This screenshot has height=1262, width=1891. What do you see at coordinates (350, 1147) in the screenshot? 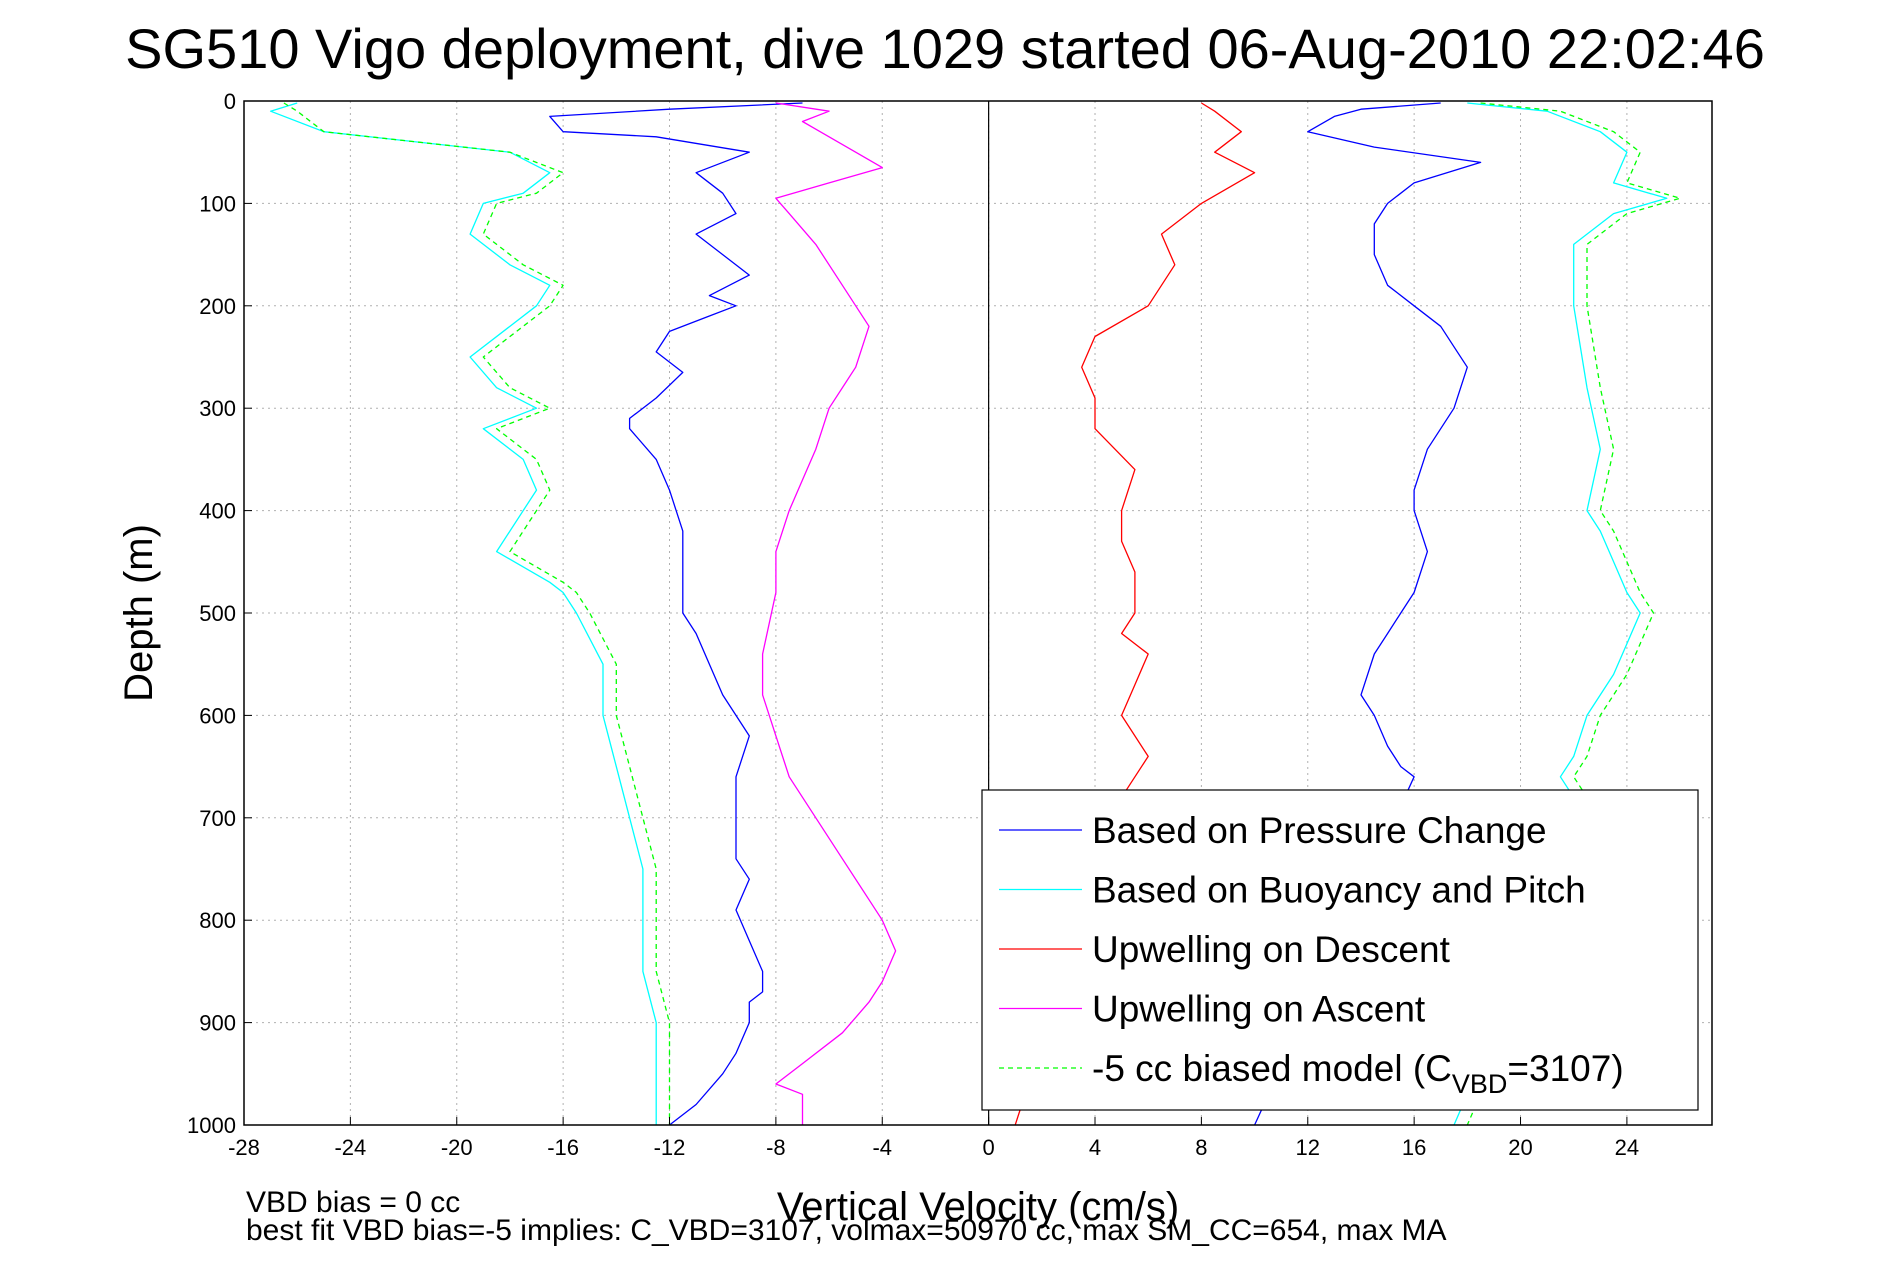
I see `x-tick-label: -24` at bounding box center [350, 1147].